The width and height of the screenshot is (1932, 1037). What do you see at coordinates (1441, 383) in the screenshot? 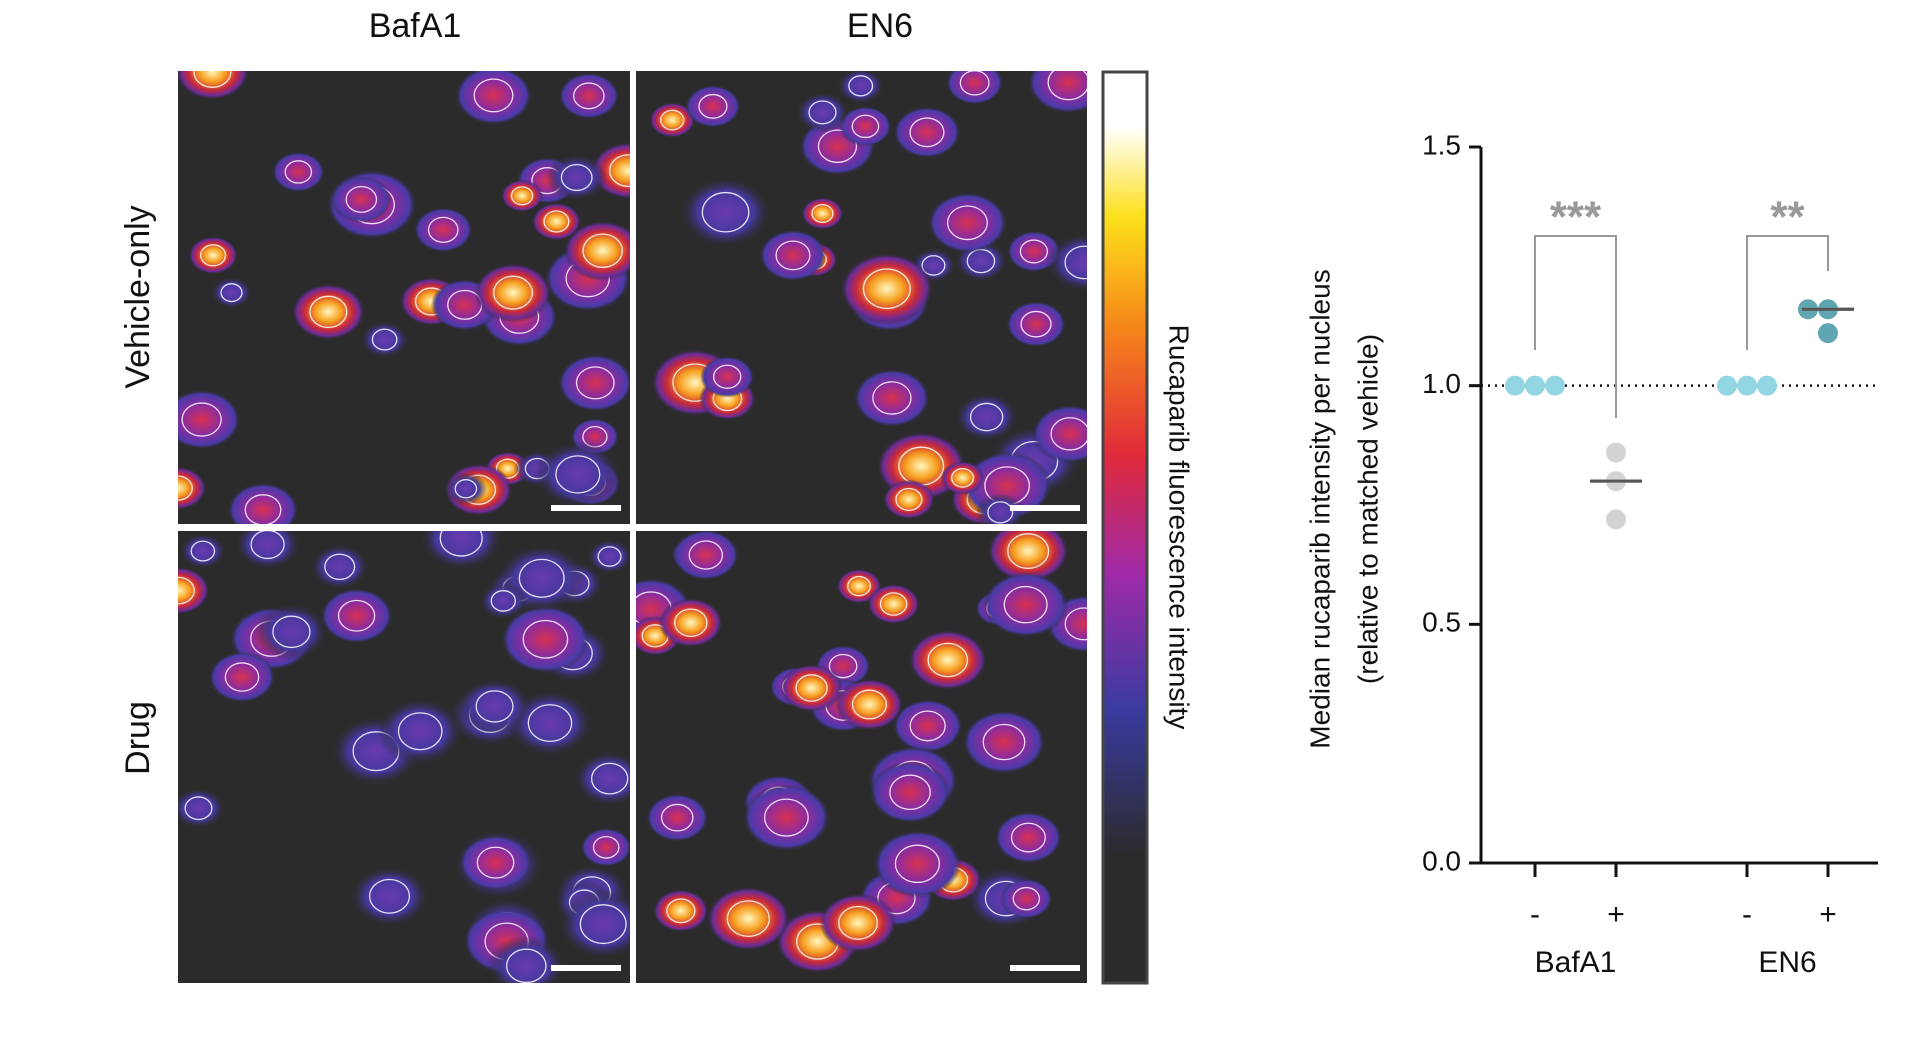
I see `y-tick-label: 1.0` at bounding box center [1441, 383].